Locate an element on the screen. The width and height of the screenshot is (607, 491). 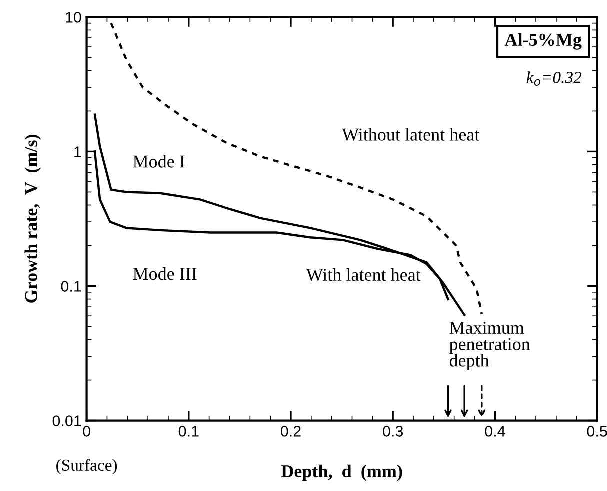
x-axis-title: Depth, d (mm) is located at coordinates (341, 473).